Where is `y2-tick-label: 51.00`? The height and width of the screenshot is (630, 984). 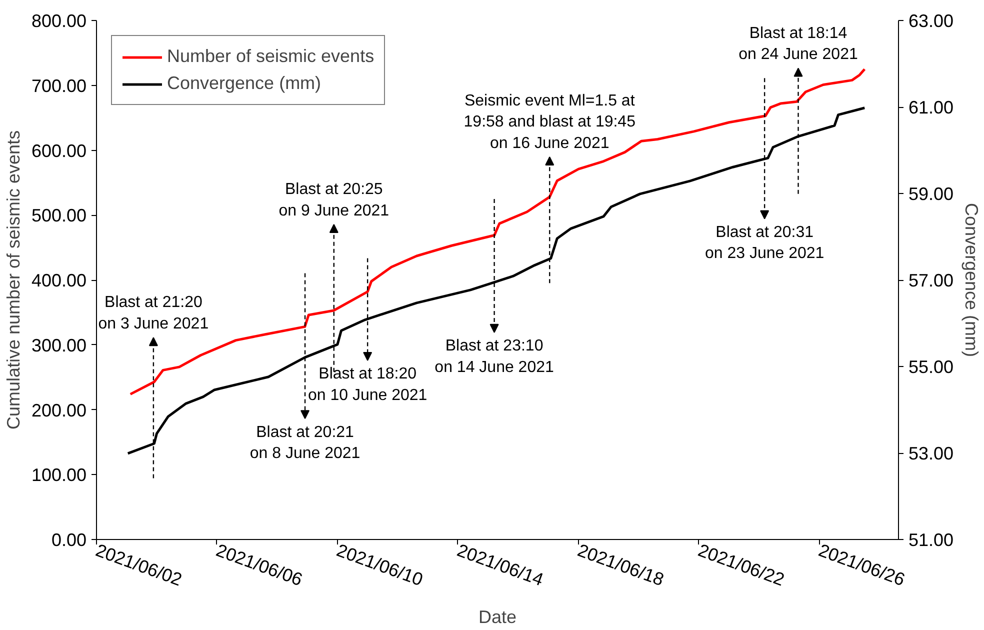
y2-tick-label: 51.00 is located at coordinates (931, 540).